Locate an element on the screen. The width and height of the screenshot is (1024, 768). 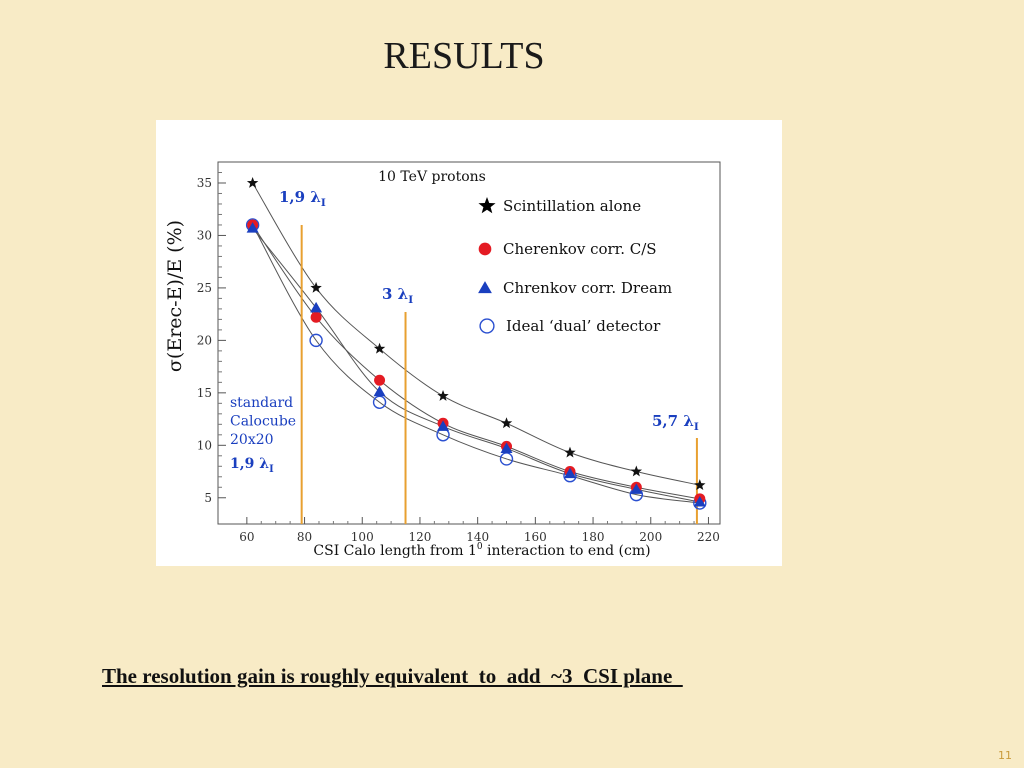
annotation-standard-calocube-line: standard is located at coordinates (261, 403).